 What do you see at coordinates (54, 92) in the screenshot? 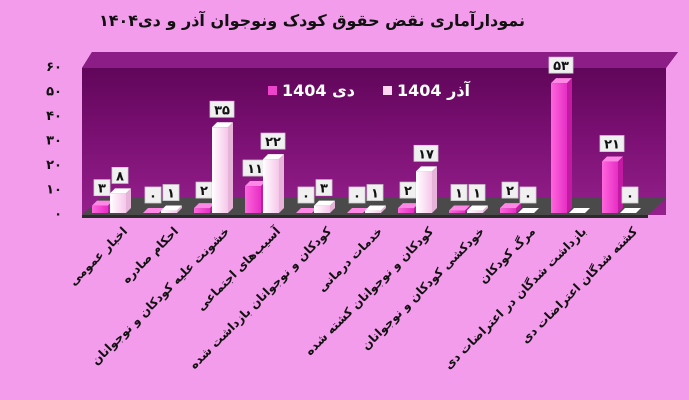
I see `y-tick-label: ۵۰` at bounding box center [54, 92].